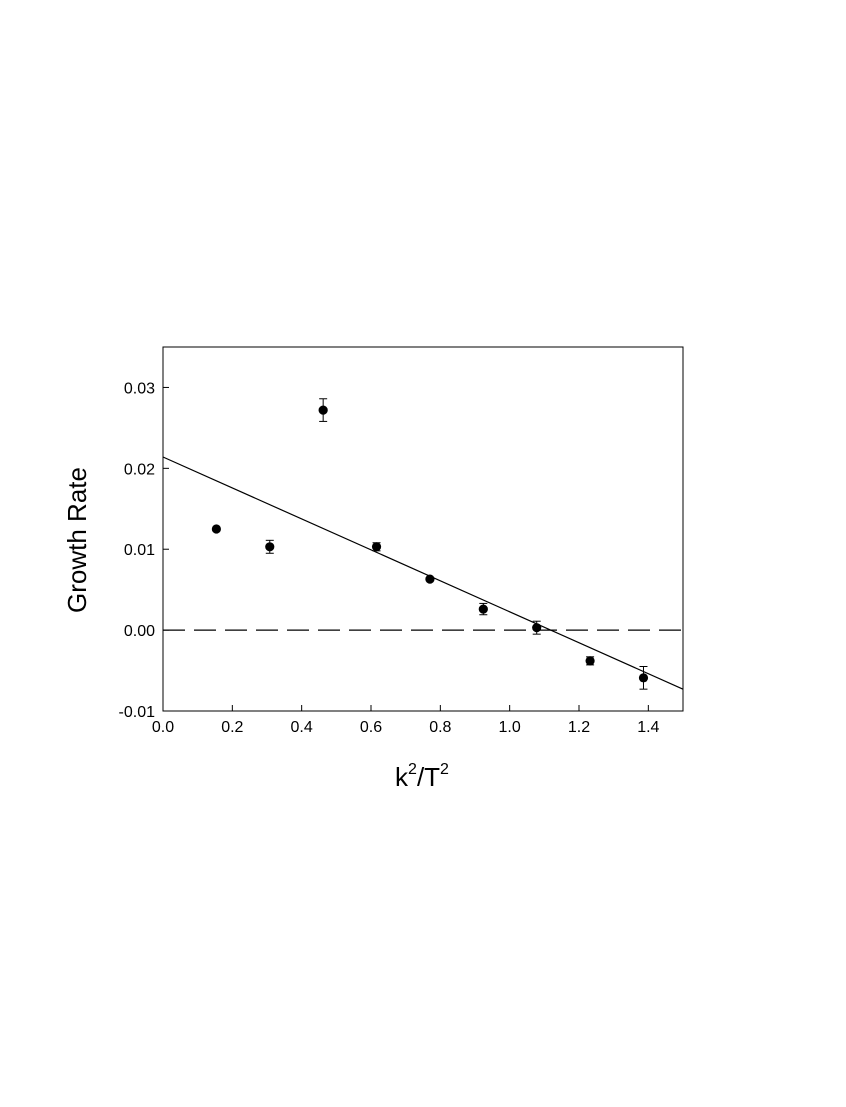  What do you see at coordinates (412, 769) in the screenshot?
I see `x-title-sup-1: 2` at bounding box center [412, 769].